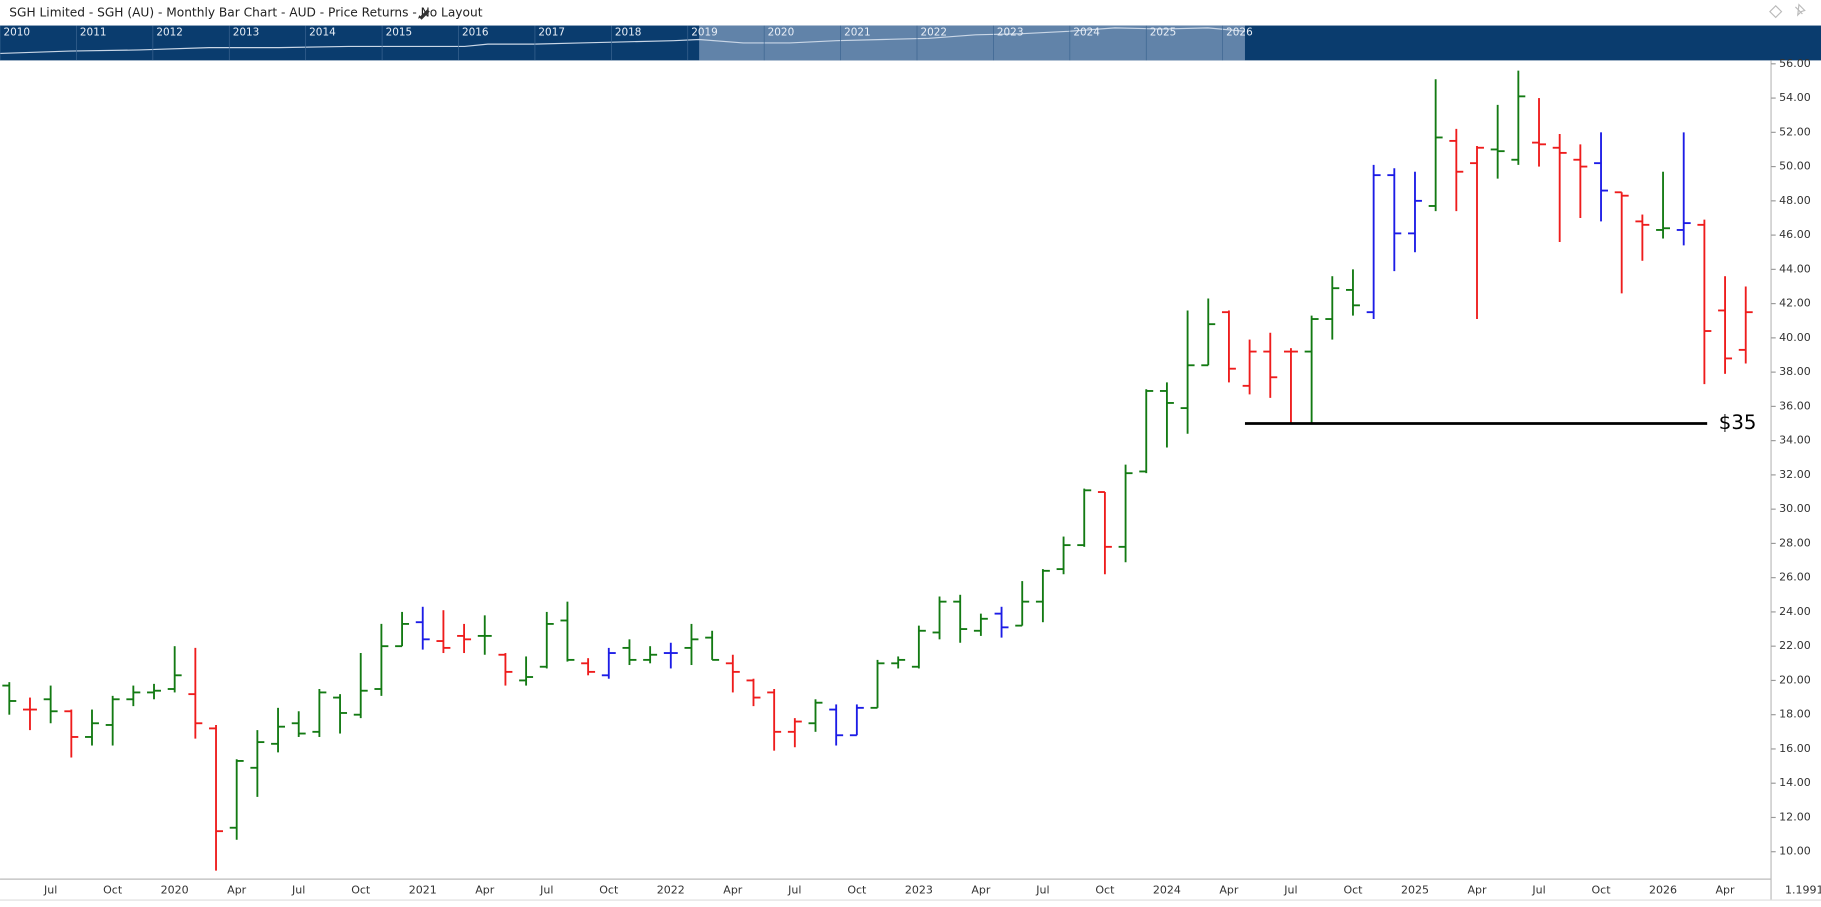 The image size is (1821, 907). Describe the element at coordinates (1415, 890) in the screenshot. I see `x-tick-label: 2025` at that location.